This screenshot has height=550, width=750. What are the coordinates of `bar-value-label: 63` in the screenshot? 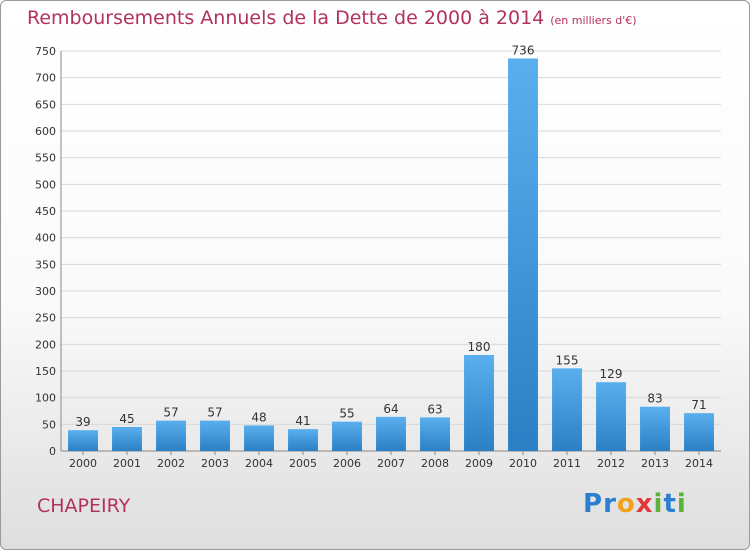 It's located at (434, 409).